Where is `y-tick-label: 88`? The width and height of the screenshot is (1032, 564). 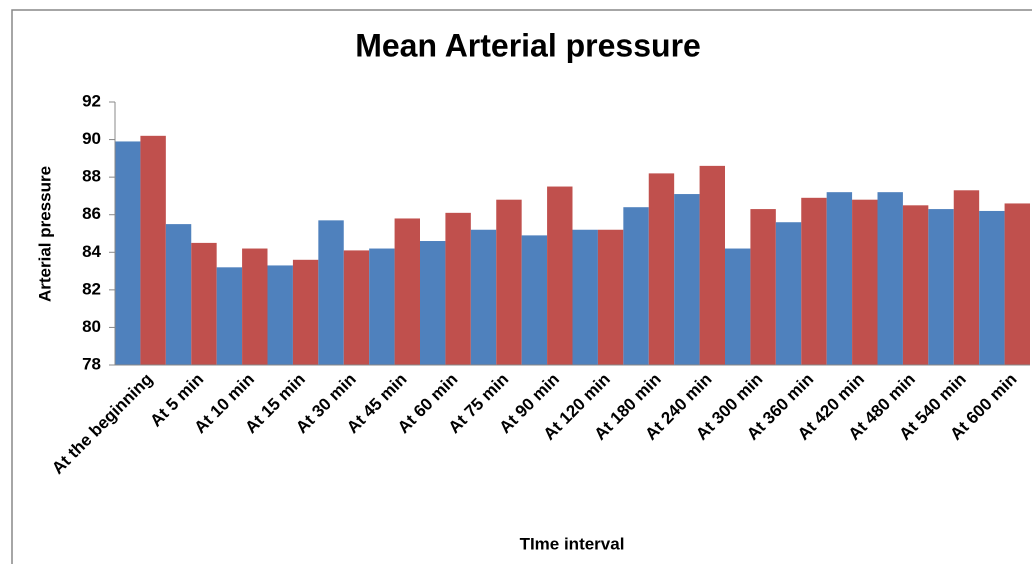 y-tick-label: 88 is located at coordinates (91, 176).